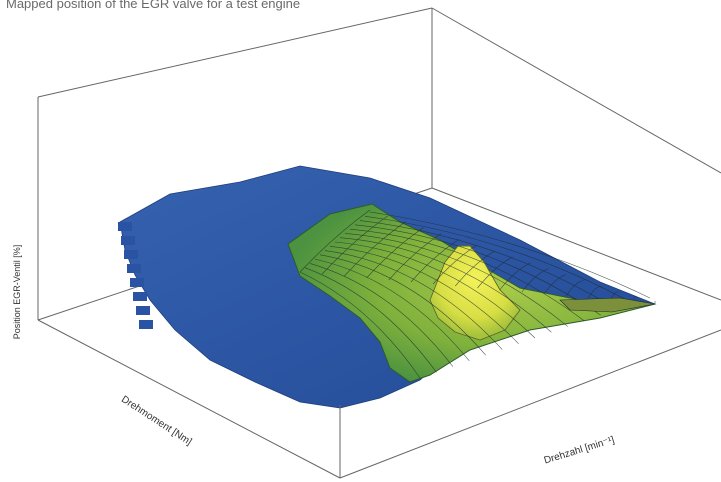  What do you see at coordinates (156, 421) in the screenshot?
I see `y-axis-label: Drehmoment [Nm]` at bounding box center [156, 421].